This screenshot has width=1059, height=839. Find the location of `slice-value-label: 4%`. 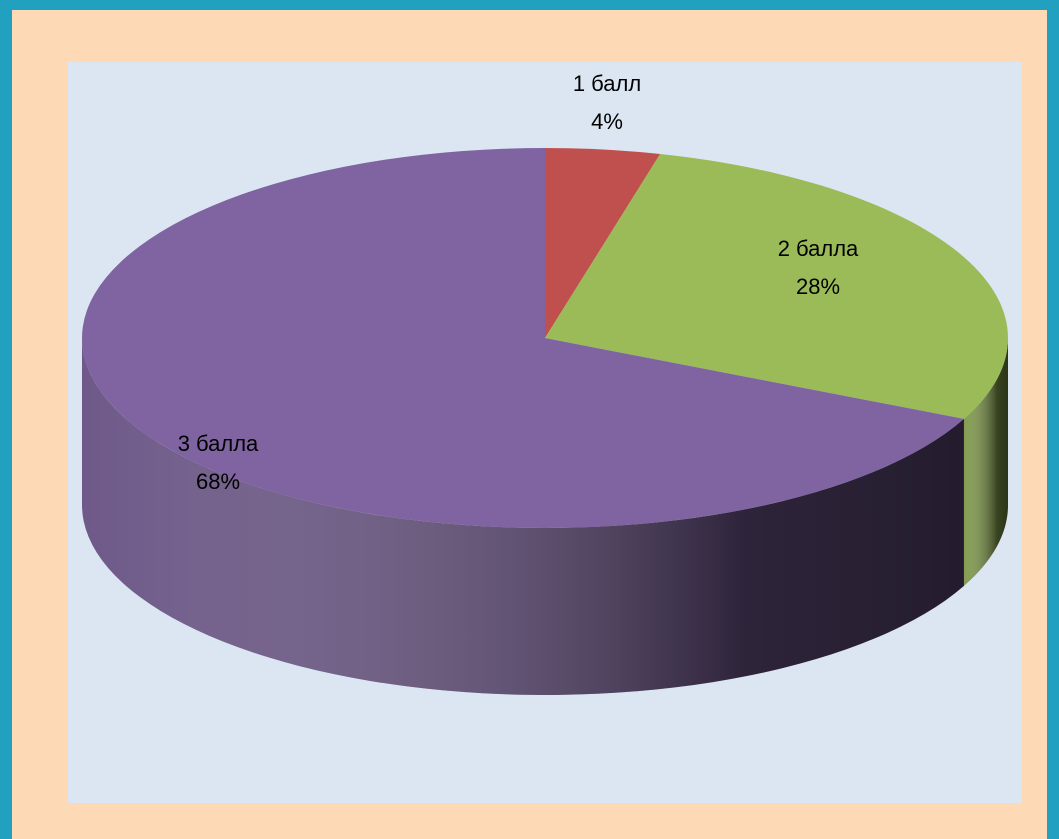

slice-value-label: 4% is located at coordinates (607, 121).